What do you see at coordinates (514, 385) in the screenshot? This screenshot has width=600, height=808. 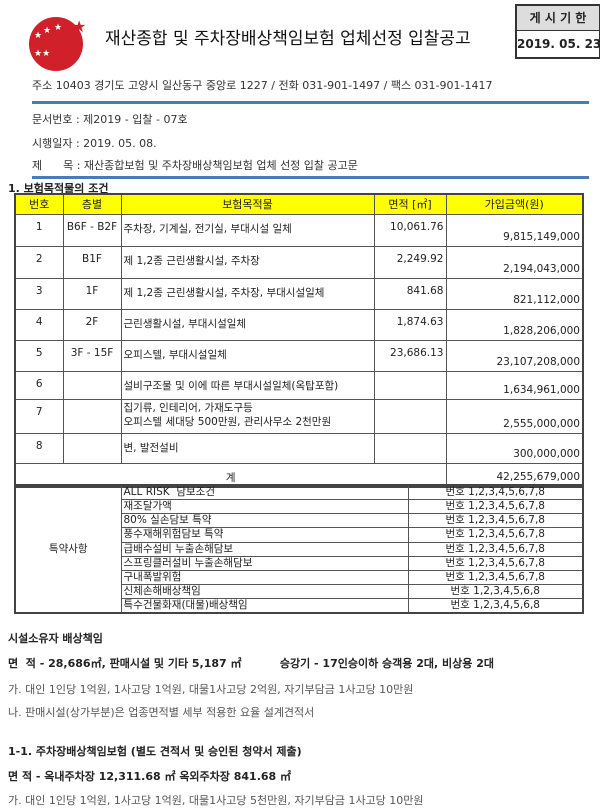 I see `cell-amount: 1,634,961,000` at bounding box center [514, 385].